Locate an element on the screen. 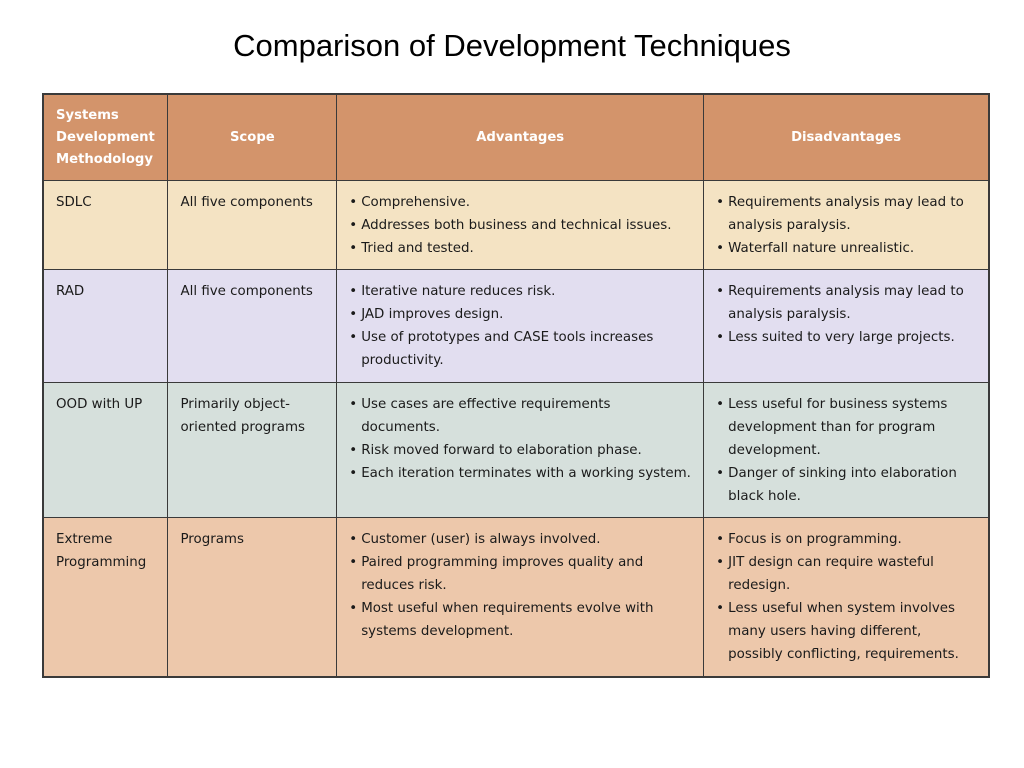  methodology-cell: RAD is located at coordinates (105, 326).